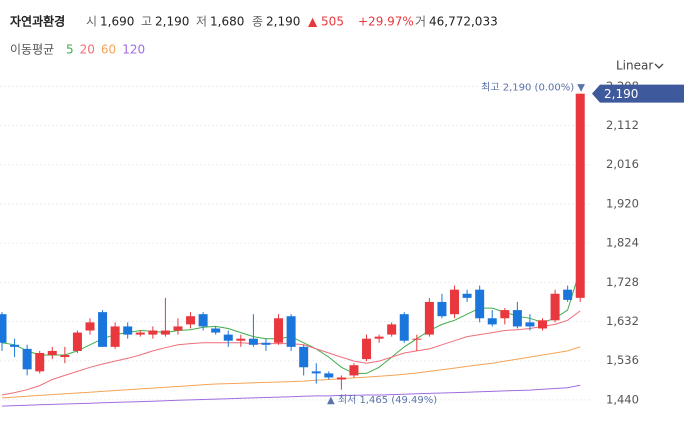  What do you see at coordinates (117, 22) in the screenshot?
I see `open-value: 1,690` at bounding box center [117, 22].